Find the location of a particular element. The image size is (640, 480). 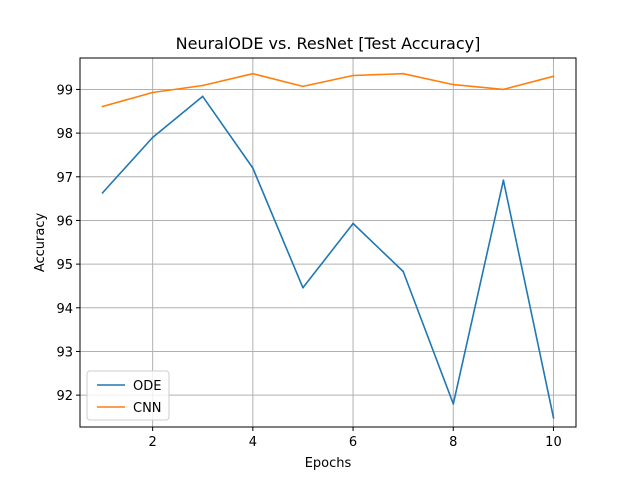

legend-label-cnn: CNN is located at coordinates (147, 408).